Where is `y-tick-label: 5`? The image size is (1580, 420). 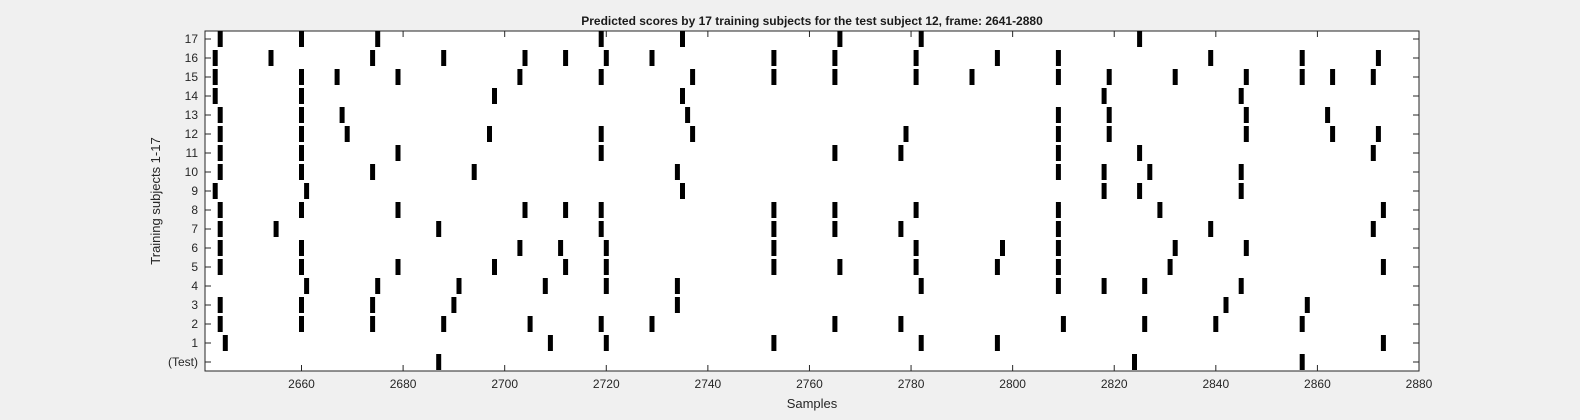
y-tick-label: 5 is located at coordinates (194, 267).